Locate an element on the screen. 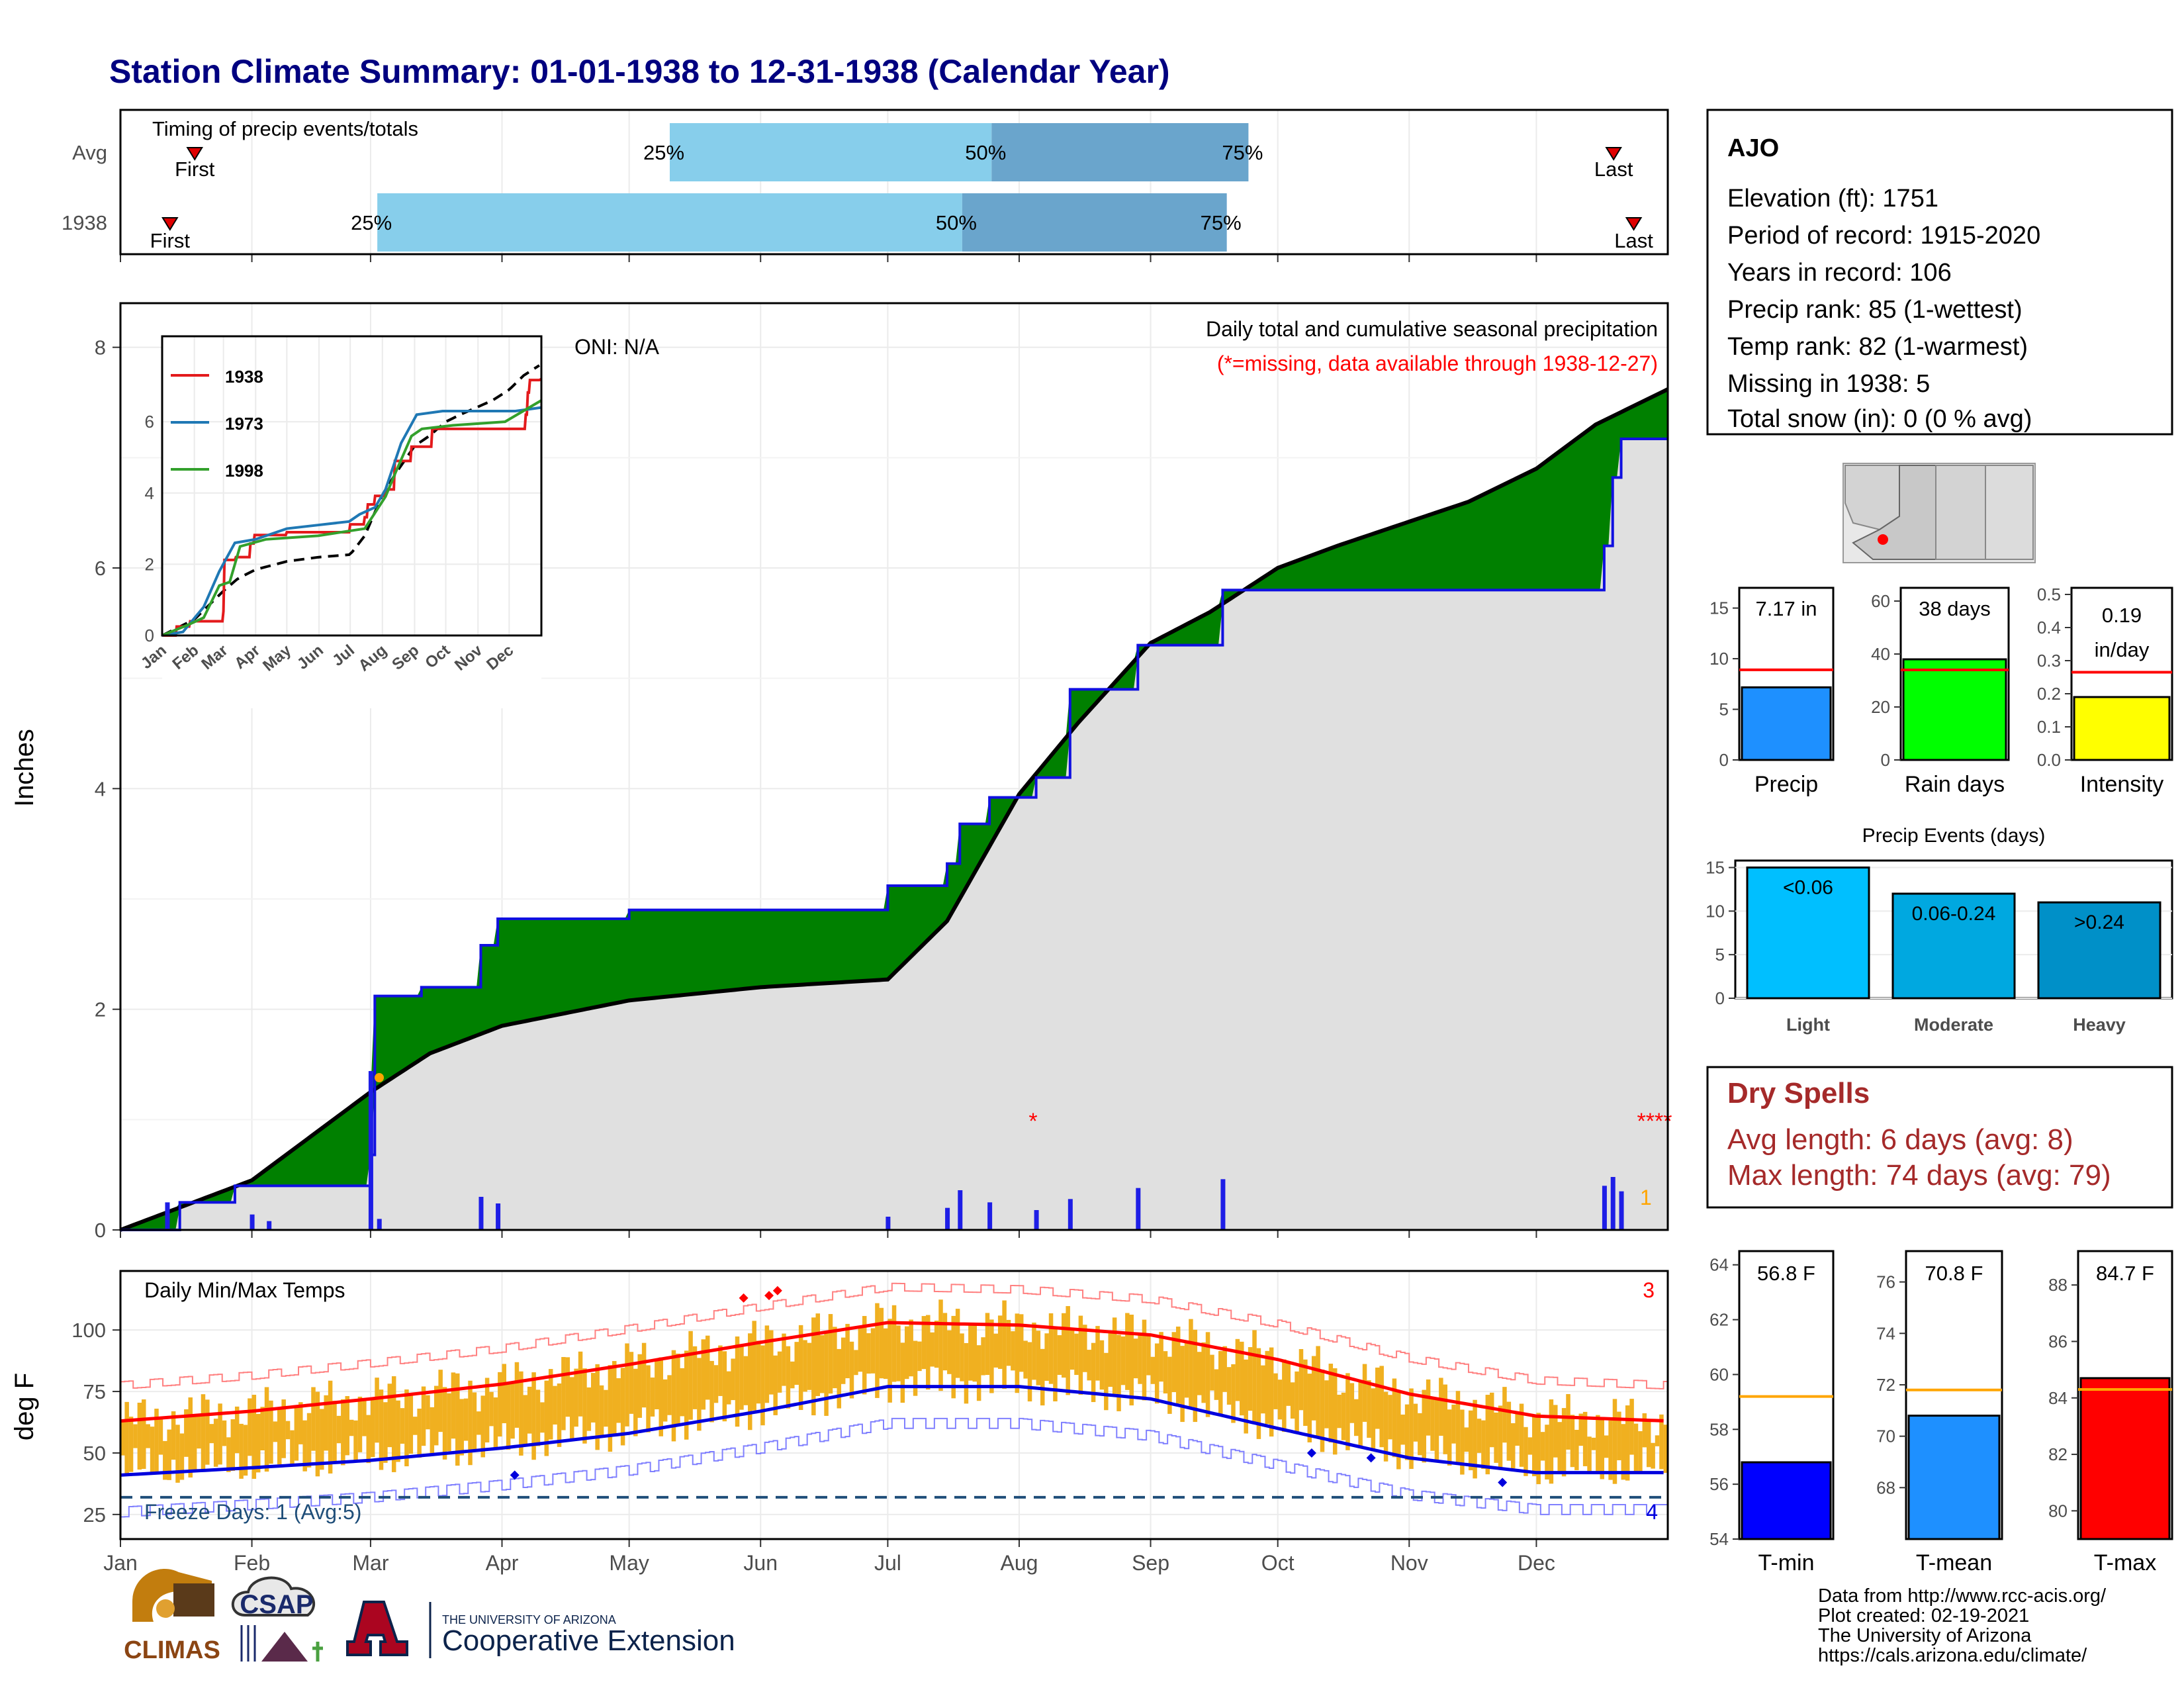 The height and width of the screenshot is (1688, 2184). month-label: Oct is located at coordinates (1278, 1563).